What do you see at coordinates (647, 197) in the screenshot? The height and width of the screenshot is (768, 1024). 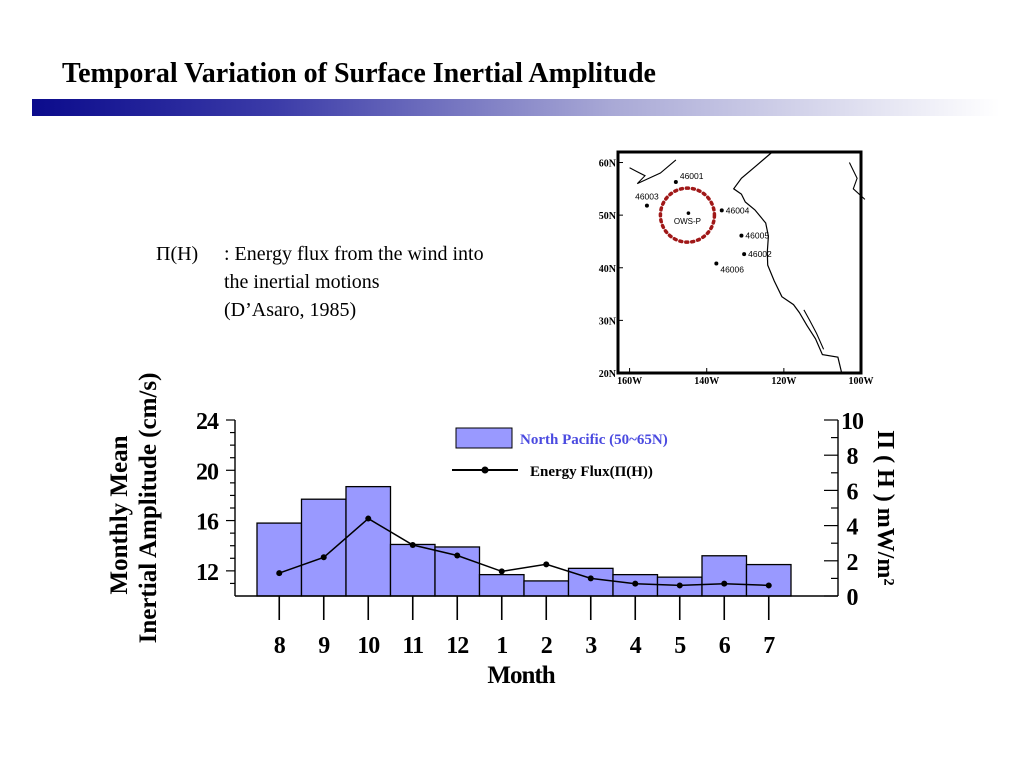 I see `buoy-station-label: 46003` at bounding box center [647, 197].